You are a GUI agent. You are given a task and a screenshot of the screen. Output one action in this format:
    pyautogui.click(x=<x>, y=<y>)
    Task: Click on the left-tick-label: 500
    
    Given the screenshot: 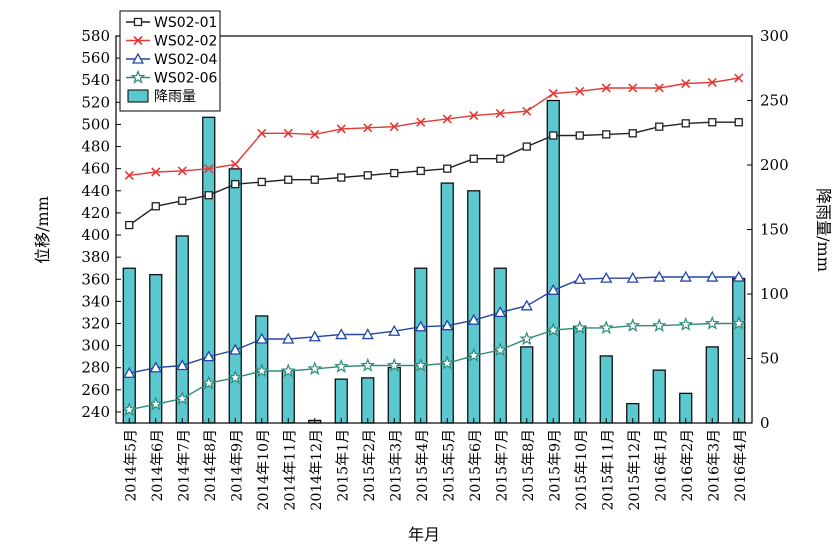 What is the action you would take?
    pyautogui.click(x=95, y=124)
    